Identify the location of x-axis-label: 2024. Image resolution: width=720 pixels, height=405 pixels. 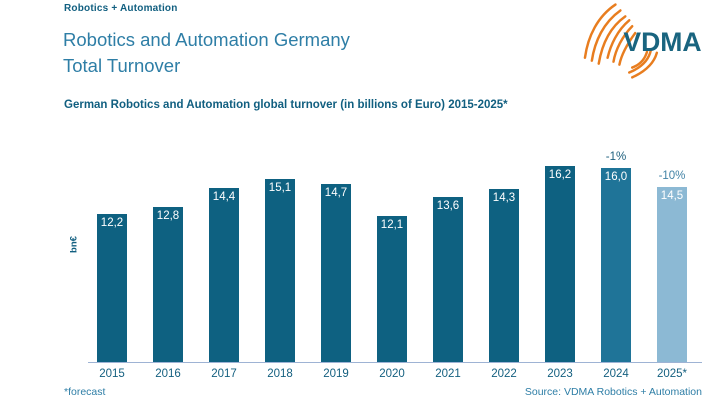
(616, 374).